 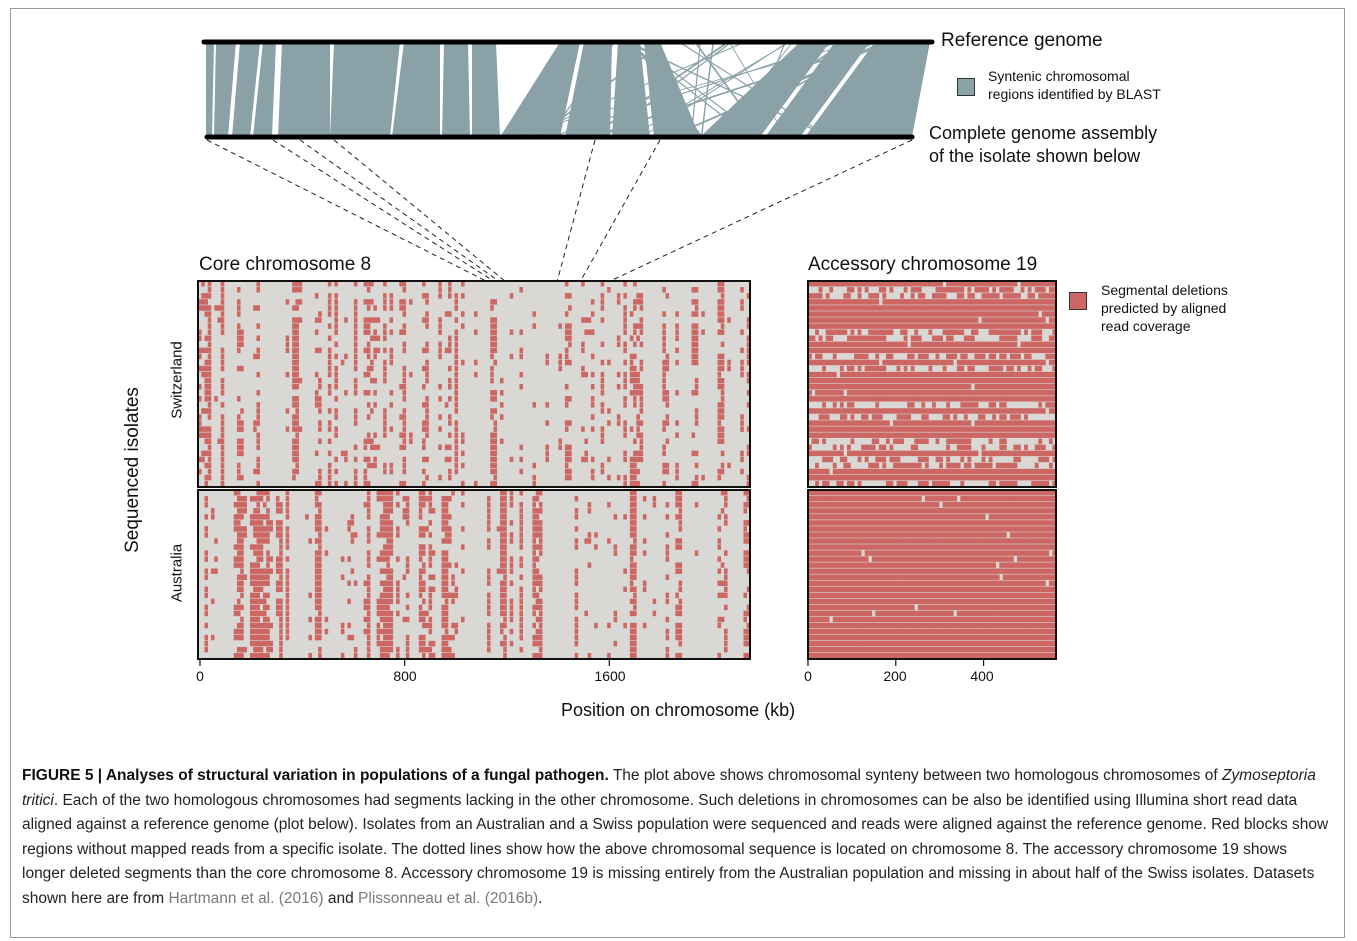 I want to click on accessory-chromosome-title: Accessory chromosome 19, so click(x=923, y=264).